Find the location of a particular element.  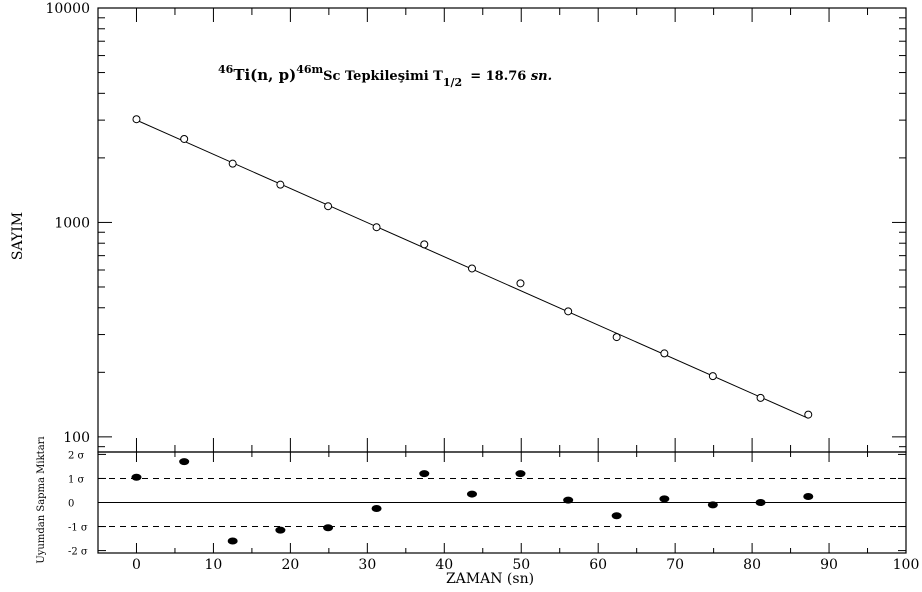

x-tick-label: 50 is located at coordinates (521, 565).